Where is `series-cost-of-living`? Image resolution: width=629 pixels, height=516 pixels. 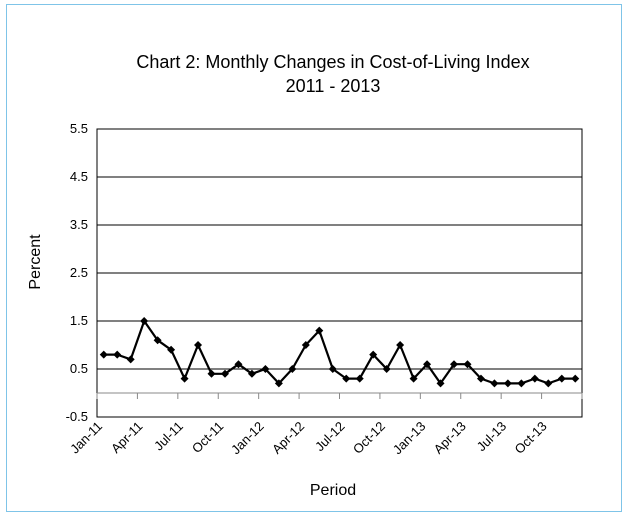
series-cost-of-living is located at coordinates (339, 352).